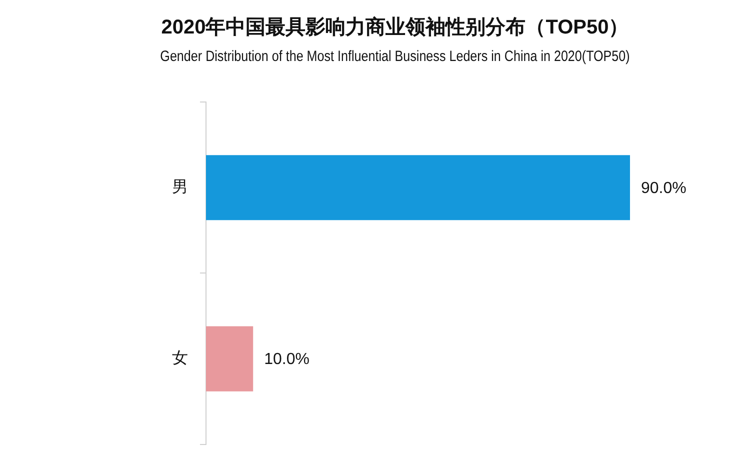 Image resolution: width=746 pixels, height=466 pixels. I want to click on y-tick-label: 男, so click(180, 187).